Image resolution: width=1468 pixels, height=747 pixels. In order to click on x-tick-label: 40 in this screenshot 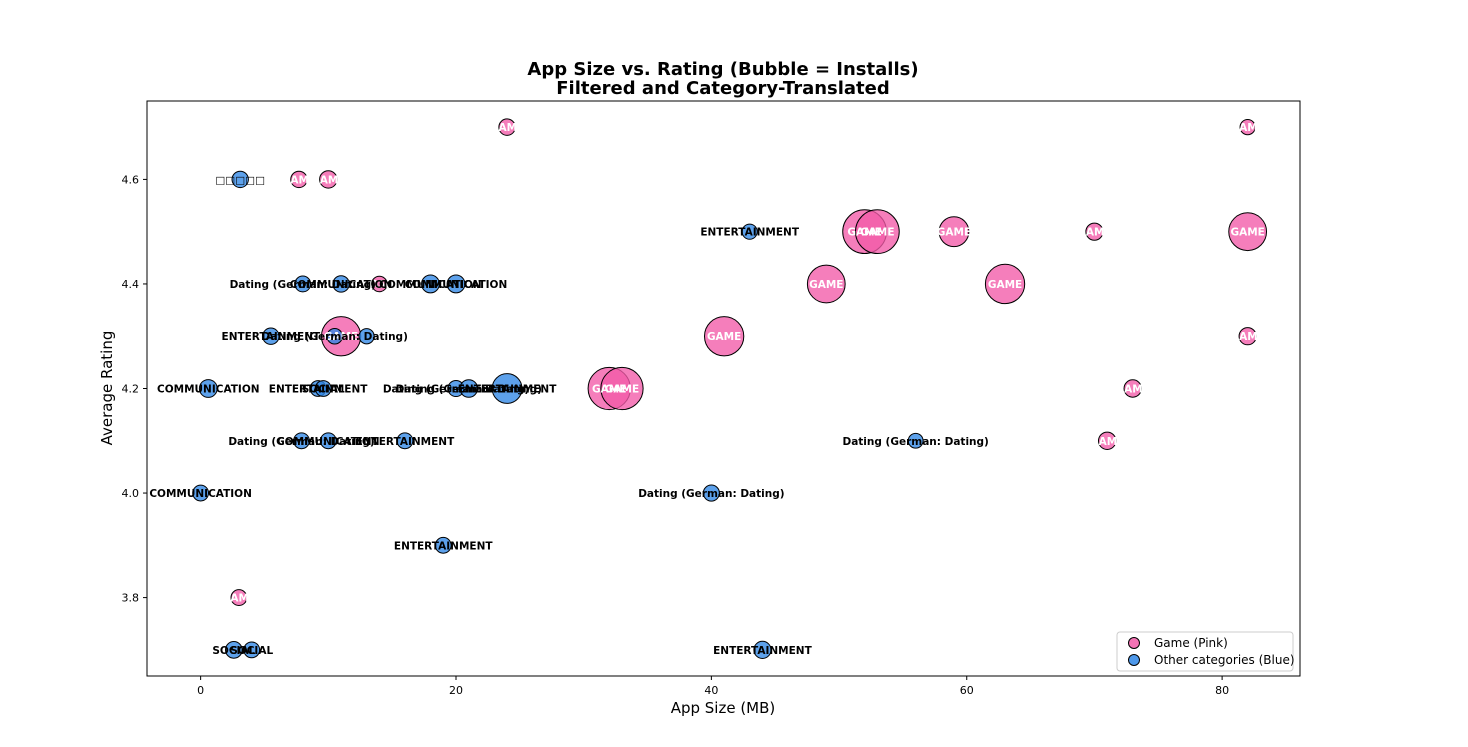, I will do `click(711, 690)`.